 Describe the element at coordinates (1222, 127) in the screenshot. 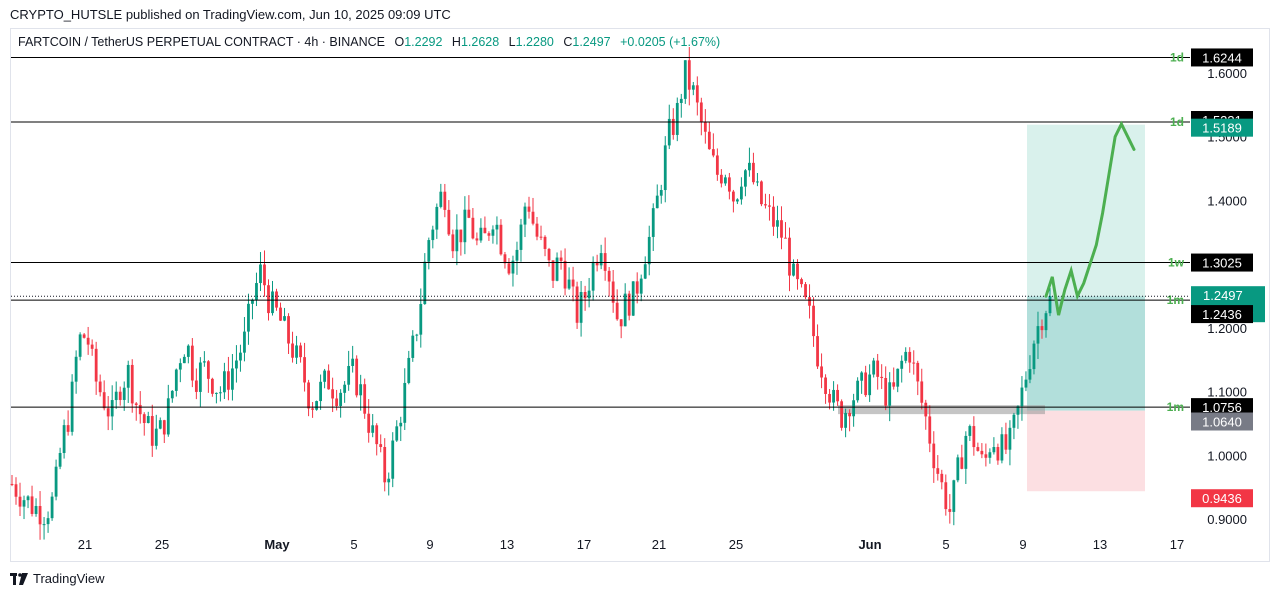

I see `target-price-tag-bg` at that location.